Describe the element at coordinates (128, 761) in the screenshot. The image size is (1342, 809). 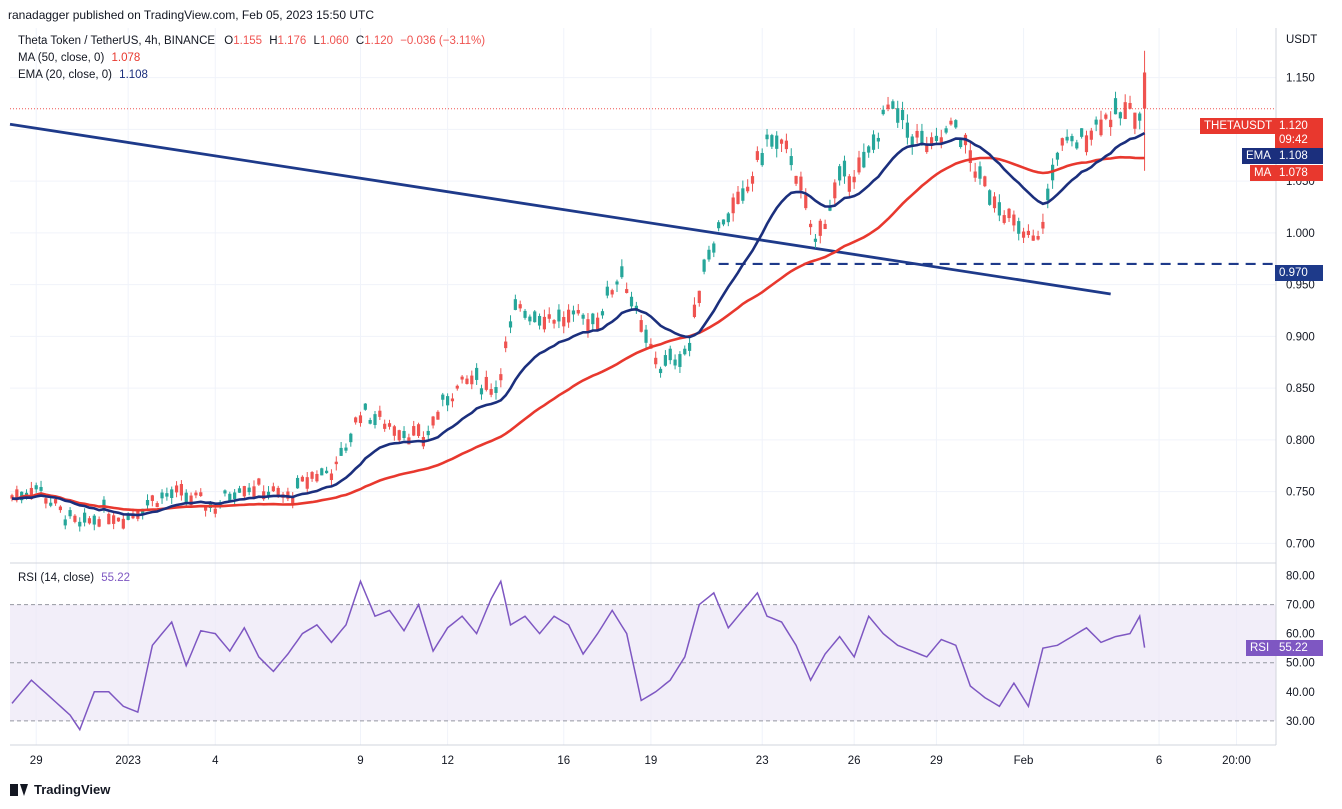
I see `time-tick-1: 2023` at that location.